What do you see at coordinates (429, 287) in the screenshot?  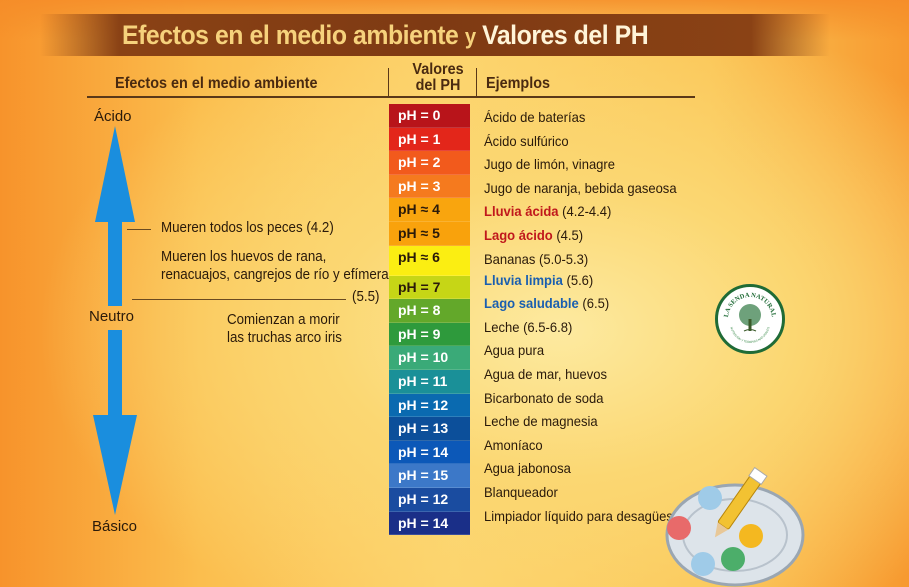 I see `ph-row: pH = 7` at bounding box center [429, 287].